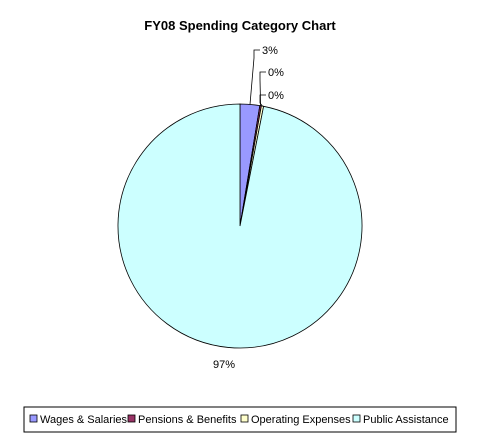 The height and width of the screenshot is (440, 481). Describe the element at coordinates (244, 418) in the screenshot. I see `legend-swatch-operating-expenses` at that location.